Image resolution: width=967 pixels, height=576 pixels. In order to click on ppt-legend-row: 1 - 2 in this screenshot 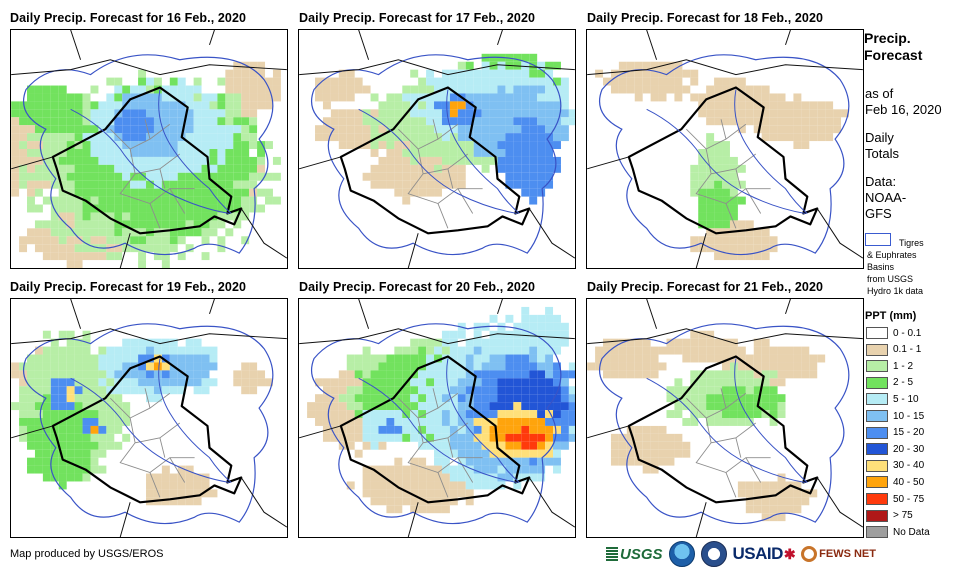, I will do `click(889, 366)`.